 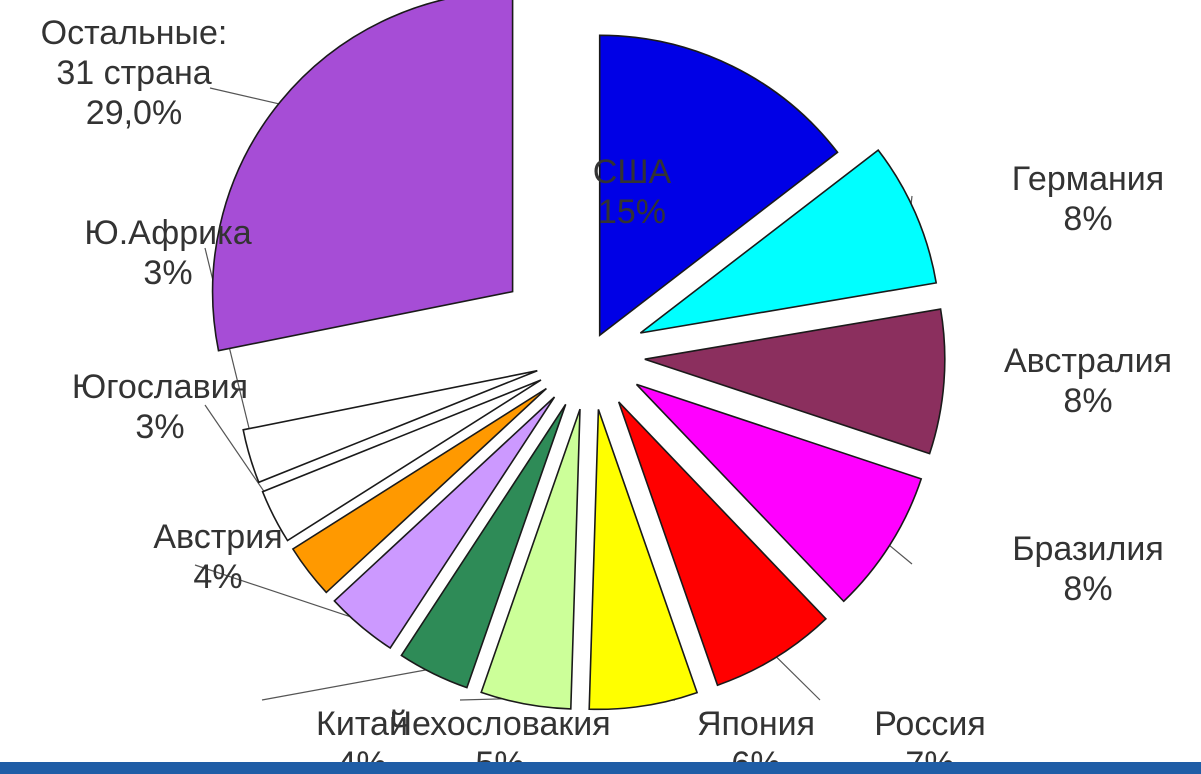 What do you see at coordinates (1088, 199) in the screenshot?
I see `slice-label: Германия 8%` at bounding box center [1088, 199].